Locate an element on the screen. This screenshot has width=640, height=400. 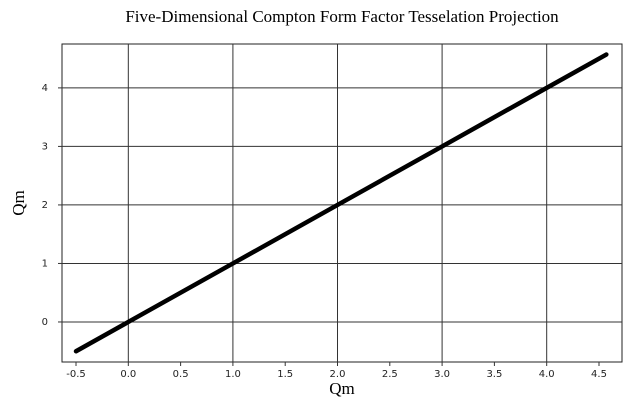
x-tick-label: -0.5 is located at coordinates (76, 374).